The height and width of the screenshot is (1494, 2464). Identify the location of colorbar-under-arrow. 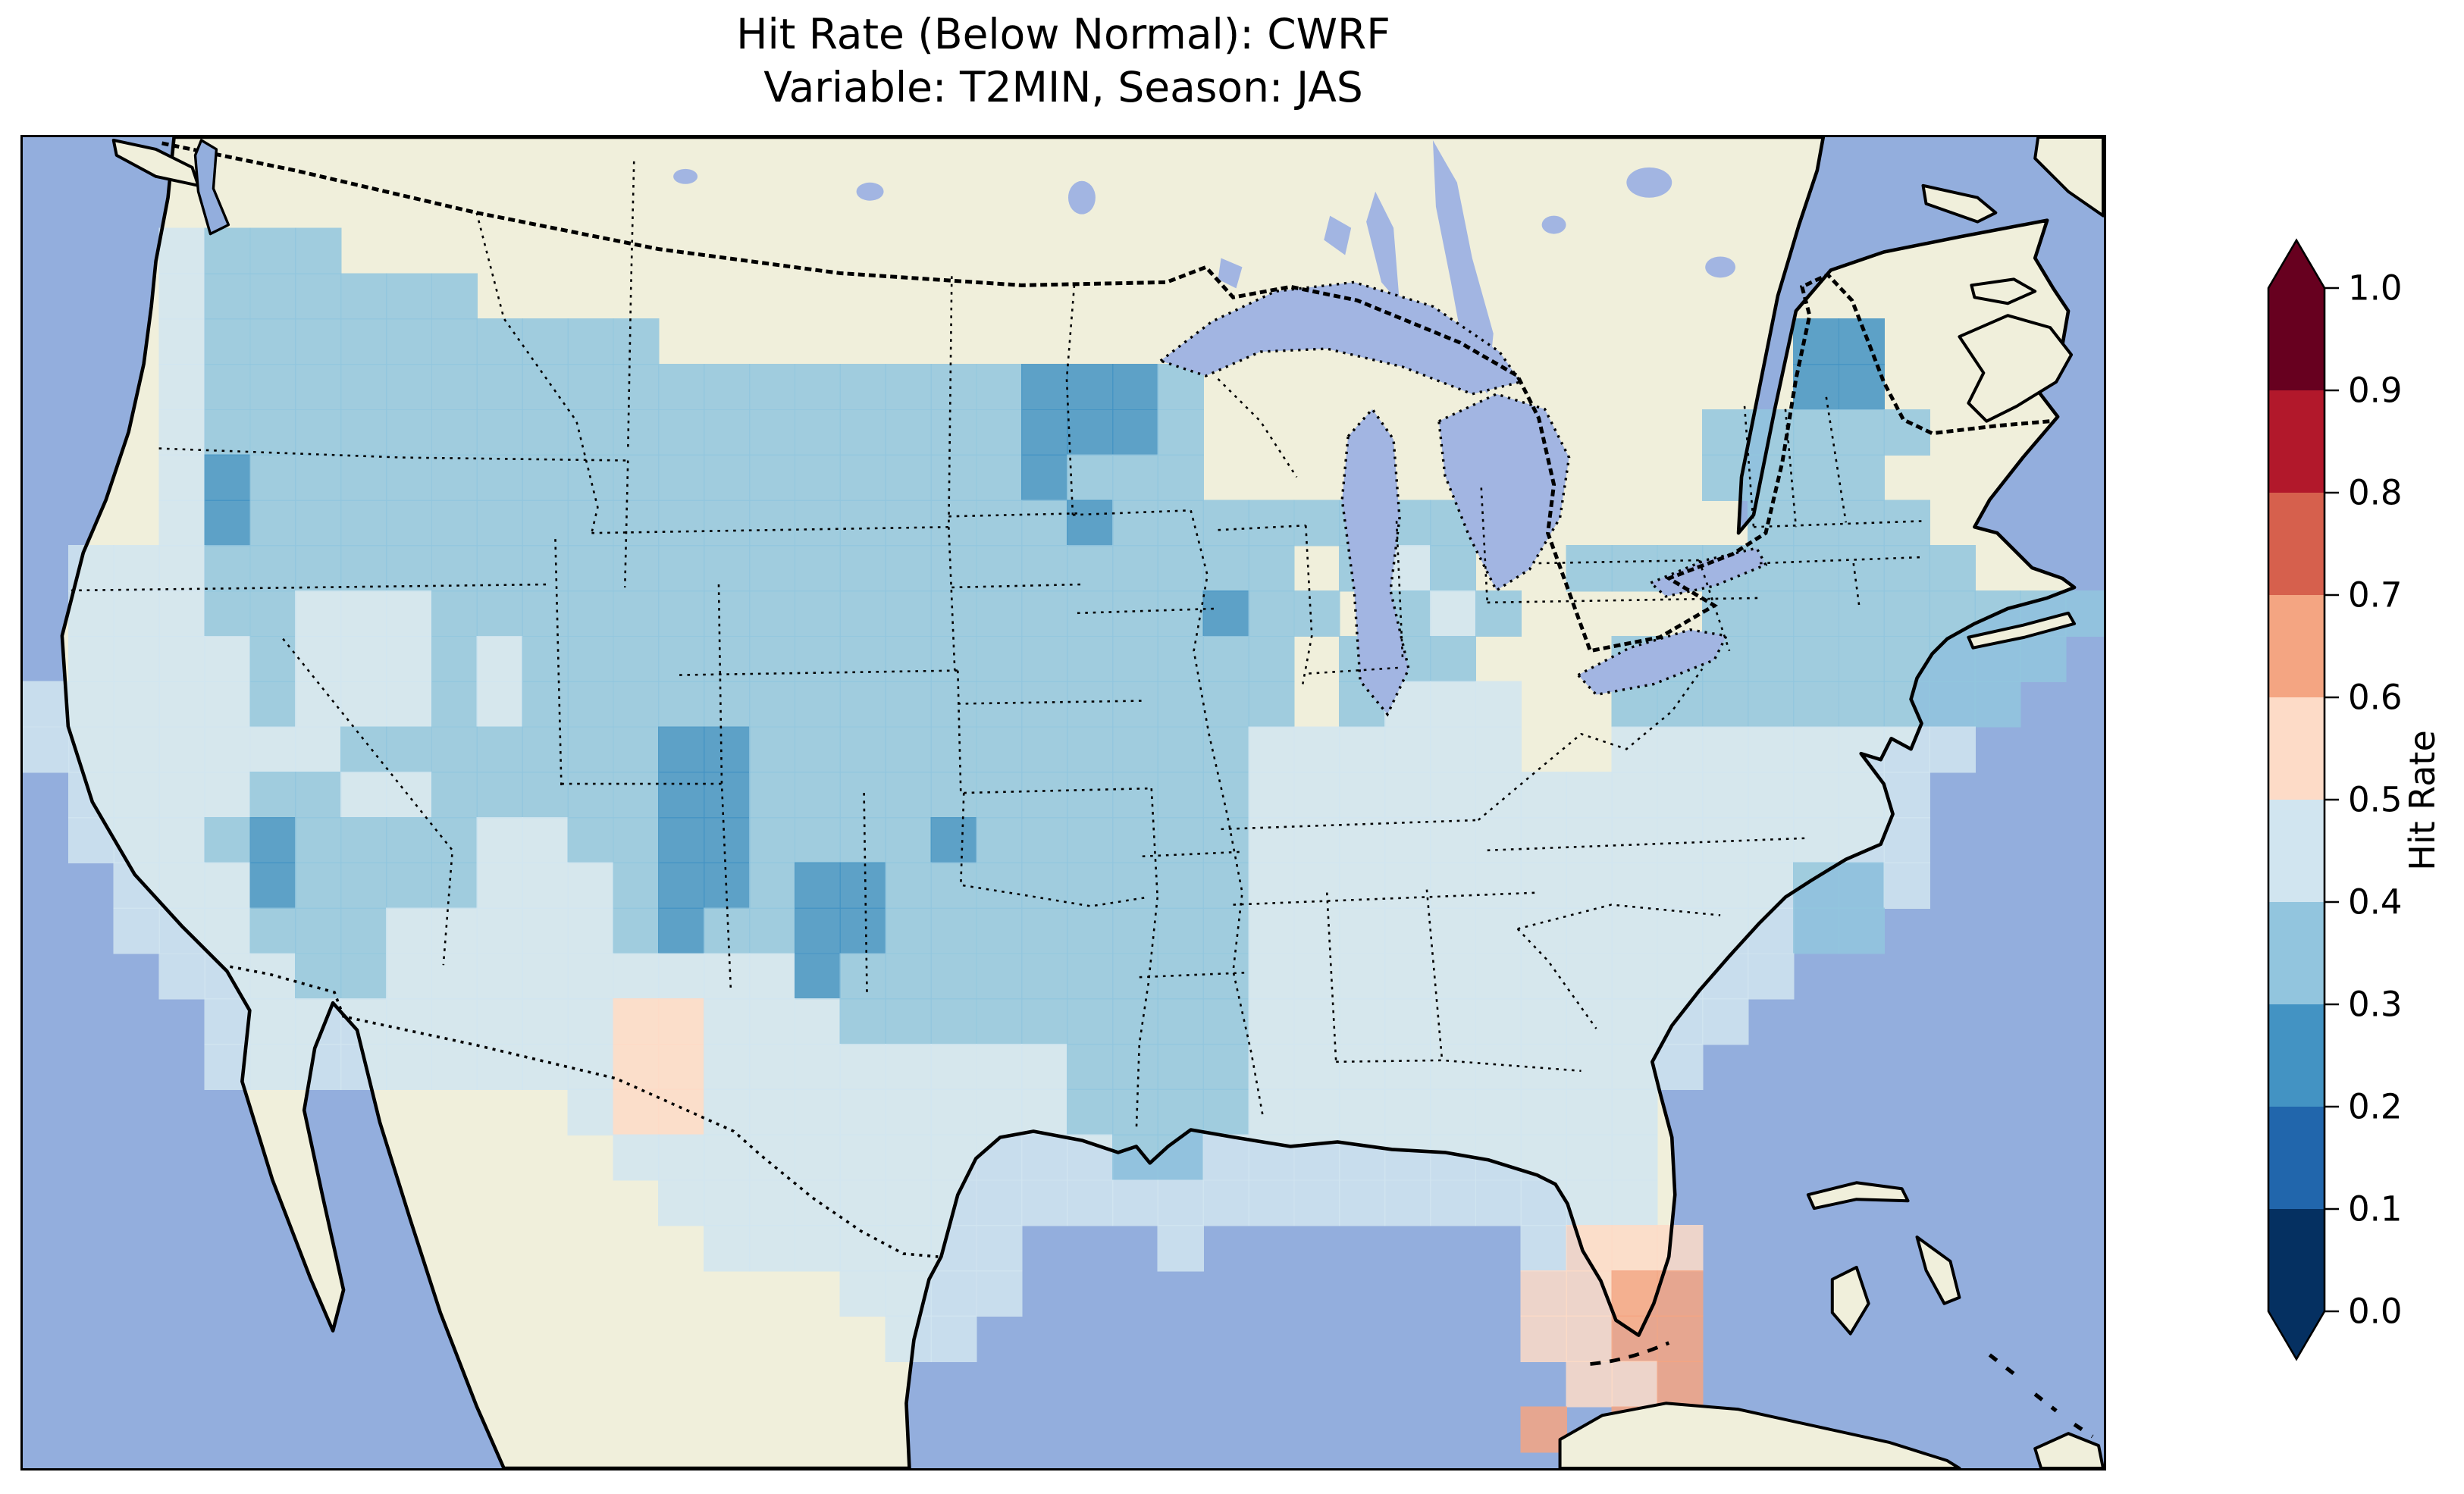
(2296, 1335).